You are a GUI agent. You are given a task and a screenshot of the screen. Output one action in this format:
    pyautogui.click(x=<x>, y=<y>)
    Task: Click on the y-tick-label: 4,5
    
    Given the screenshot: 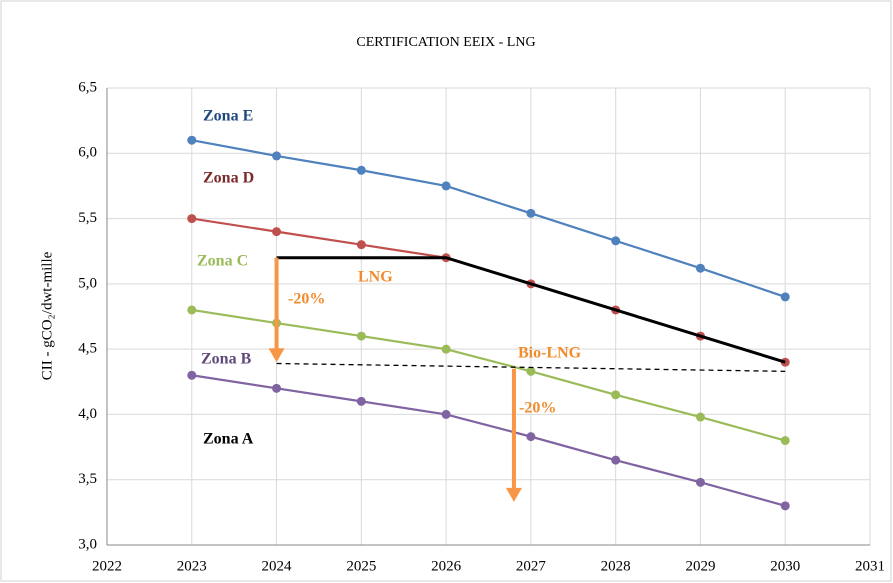 What is the action you would take?
    pyautogui.click(x=87, y=349)
    